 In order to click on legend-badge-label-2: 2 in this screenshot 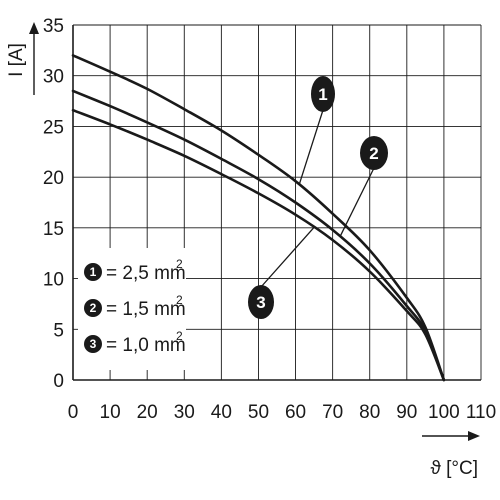, I will do `click(93, 308)`.